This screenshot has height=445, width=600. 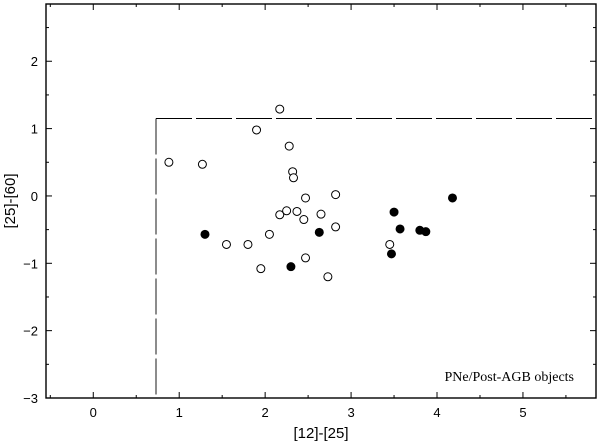 What do you see at coordinates (436, 412) in the screenshot?
I see `x-tick-label: 4` at bounding box center [436, 412].